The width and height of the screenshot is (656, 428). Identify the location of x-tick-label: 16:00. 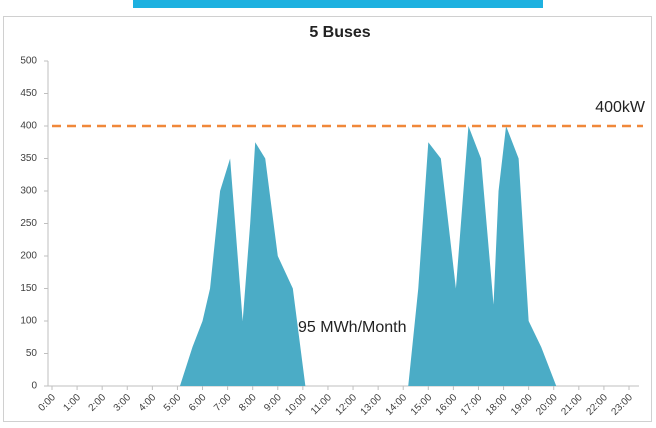
(447, 405).